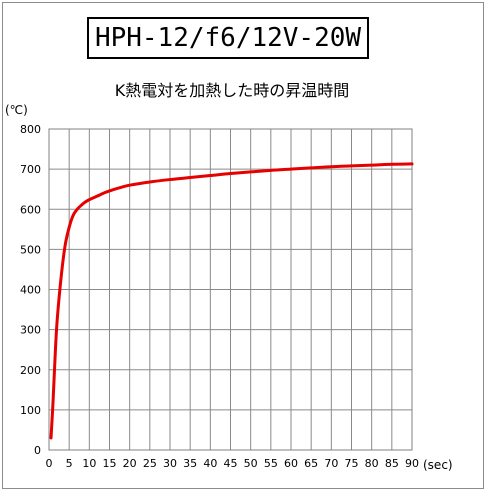 The width and height of the screenshot is (488, 493). I want to click on x-tick-label: 80, so click(372, 463).